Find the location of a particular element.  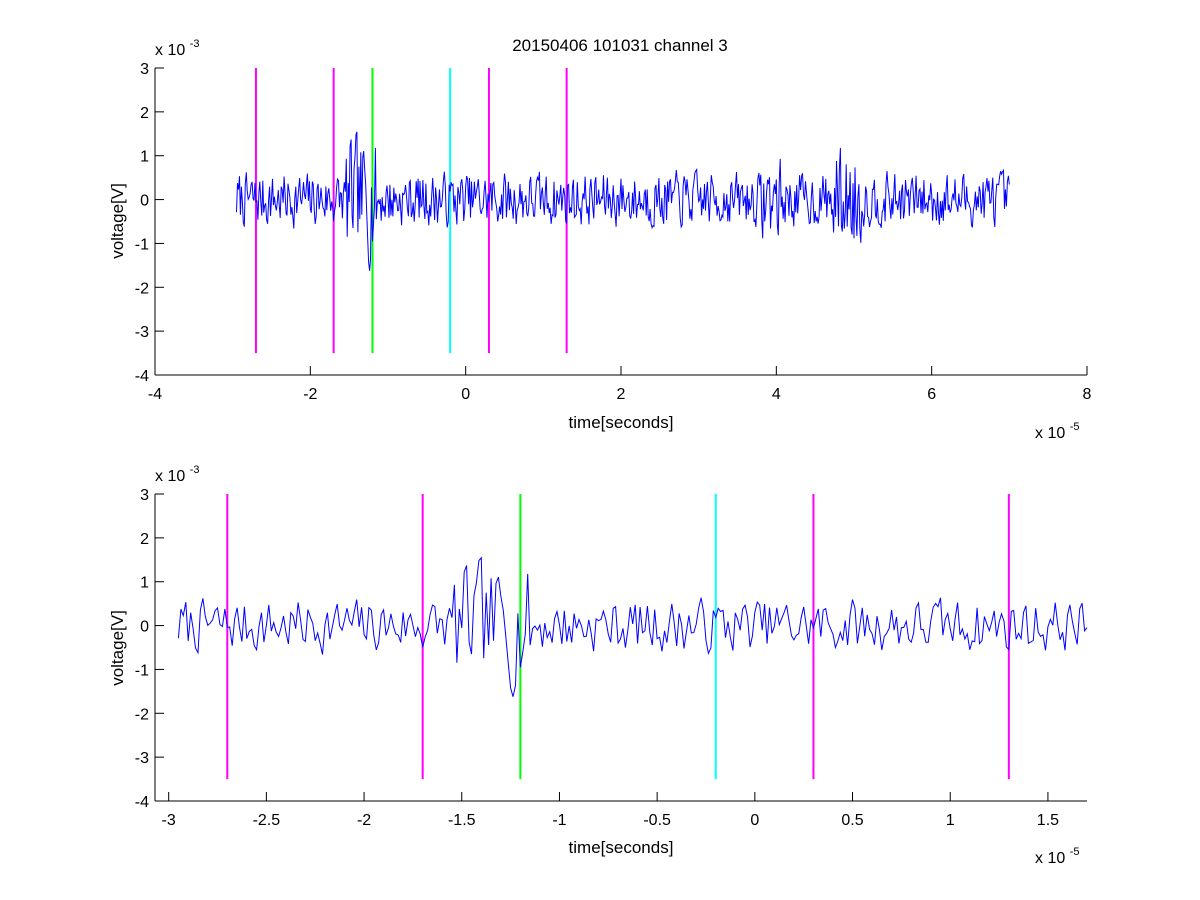

top-x-exponent-label: x 10 -5 is located at coordinates (1057, 431).